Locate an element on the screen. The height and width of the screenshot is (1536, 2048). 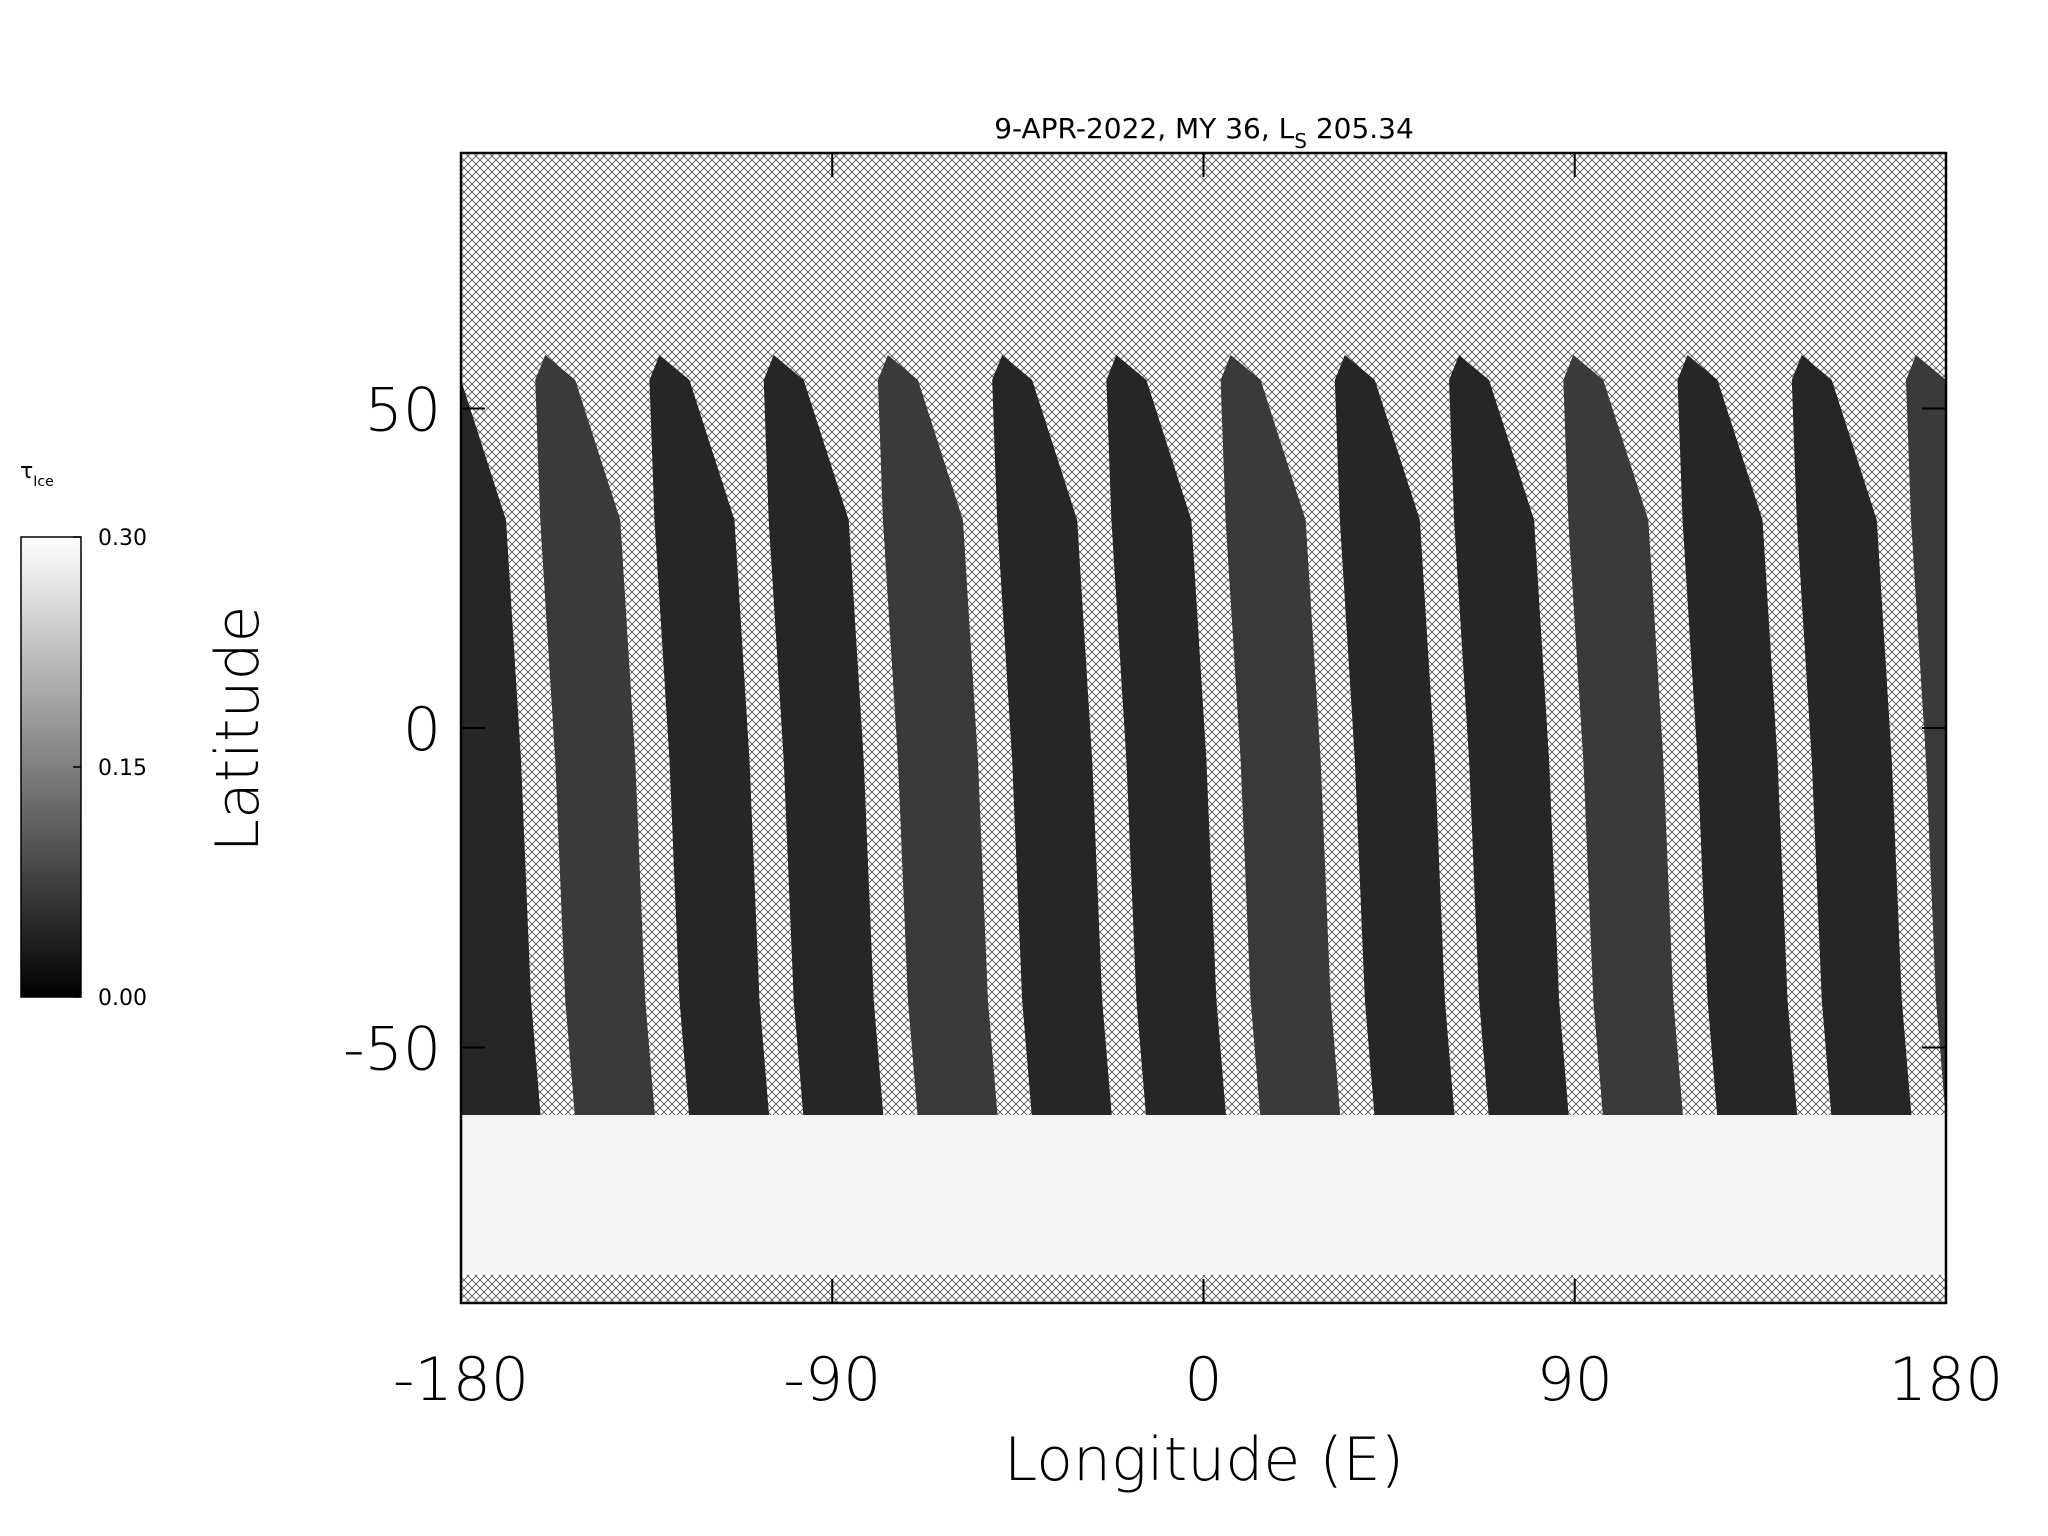
x-tick-label: 90 is located at coordinates (1575, 1380).